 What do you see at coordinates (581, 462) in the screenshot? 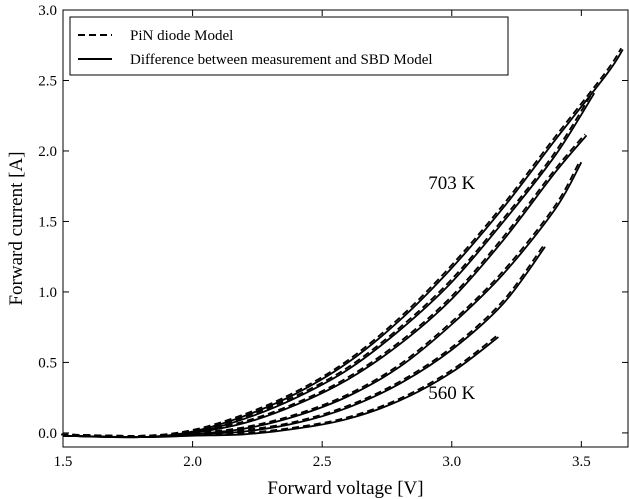
I see `x-tick-label: 3.5` at bounding box center [581, 462].